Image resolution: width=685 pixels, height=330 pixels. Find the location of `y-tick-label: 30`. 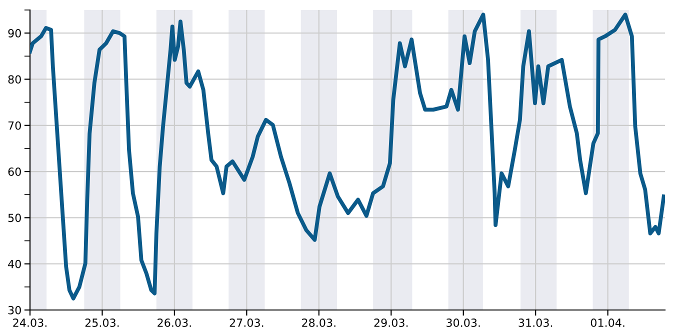

y-tick-label: 30 is located at coordinates (14, 310).